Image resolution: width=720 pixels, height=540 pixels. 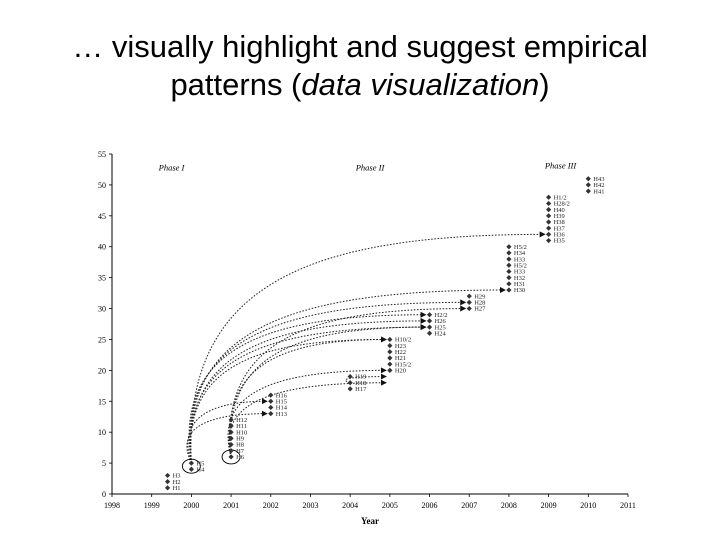 I want to click on y-tick-label: 40, so click(x=102, y=247).